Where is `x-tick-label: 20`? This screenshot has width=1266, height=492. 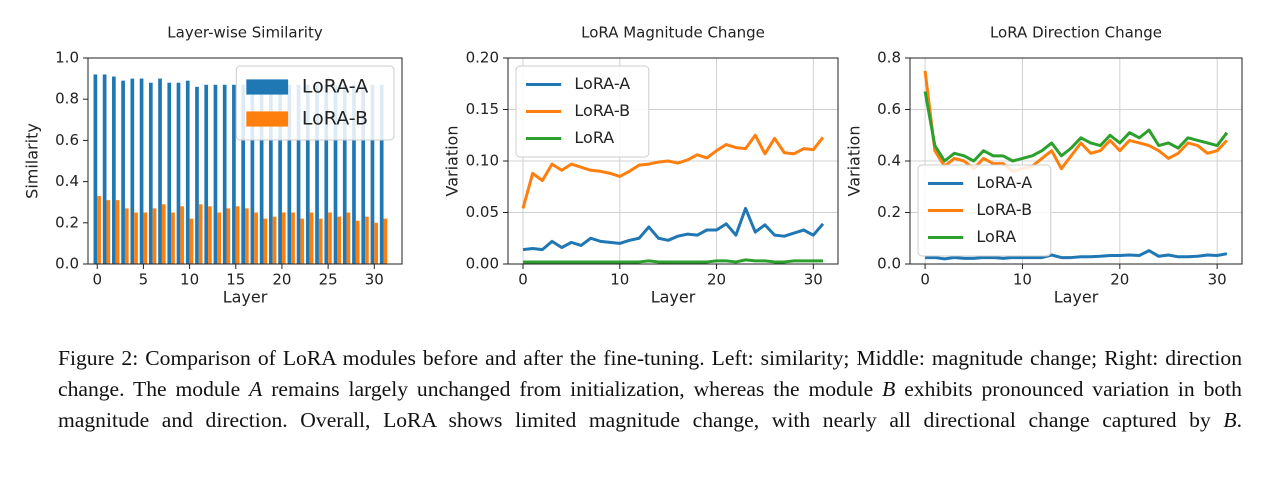 x-tick-label: 20 is located at coordinates (1119, 280).